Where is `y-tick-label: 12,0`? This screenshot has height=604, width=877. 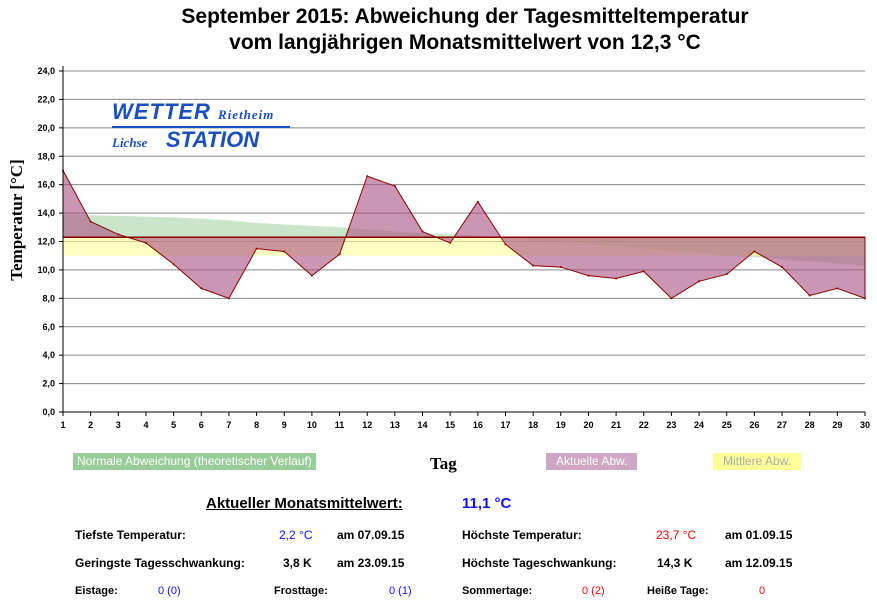
y-tick-label: 12,0 is located at coordinates (46, 242).